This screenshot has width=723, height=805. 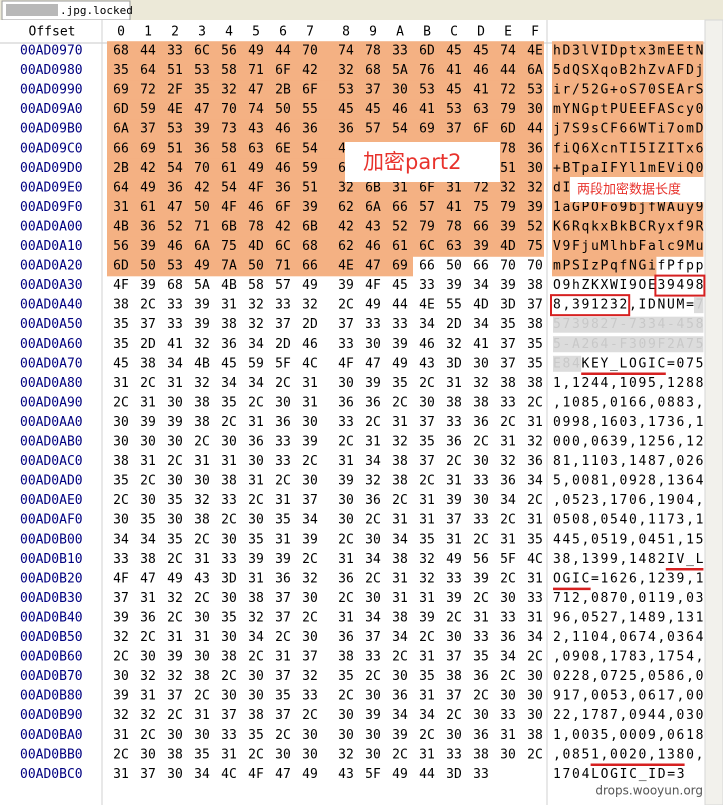 What do you see at coordinates (148, 32) in the screenshot?
I see `column-label: 1` at bounding box center [148, 32].